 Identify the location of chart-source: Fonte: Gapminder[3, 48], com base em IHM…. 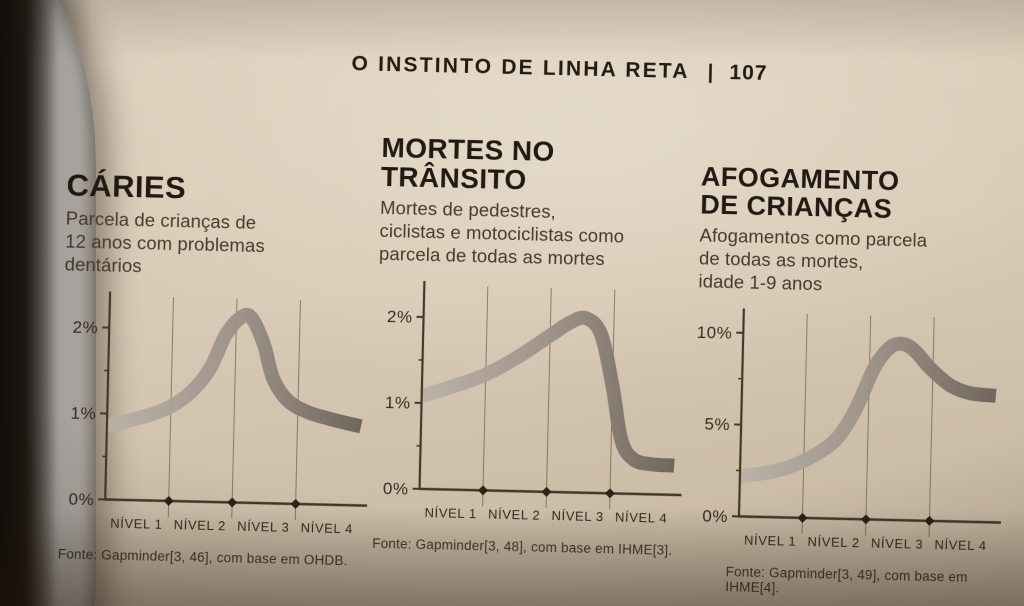
(522, 546).